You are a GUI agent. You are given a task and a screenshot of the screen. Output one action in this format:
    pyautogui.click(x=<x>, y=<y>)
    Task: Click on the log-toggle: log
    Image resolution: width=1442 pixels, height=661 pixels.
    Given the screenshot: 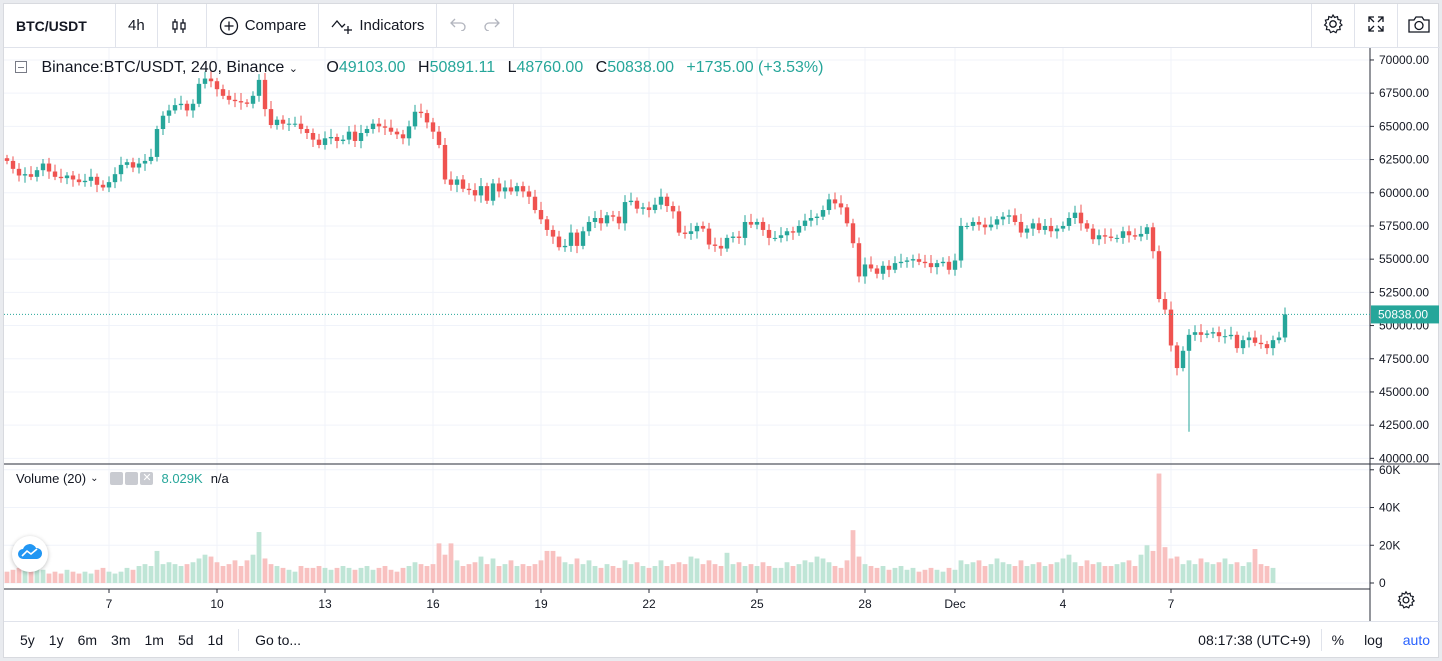 What is the action you would take?
    pyautogui.click(x=1373, y=640)
    